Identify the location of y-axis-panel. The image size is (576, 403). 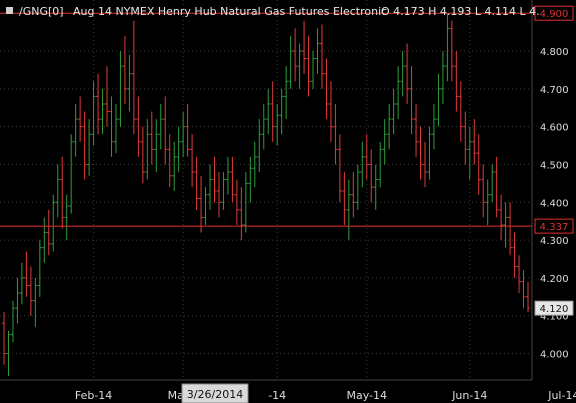
(554, 190).